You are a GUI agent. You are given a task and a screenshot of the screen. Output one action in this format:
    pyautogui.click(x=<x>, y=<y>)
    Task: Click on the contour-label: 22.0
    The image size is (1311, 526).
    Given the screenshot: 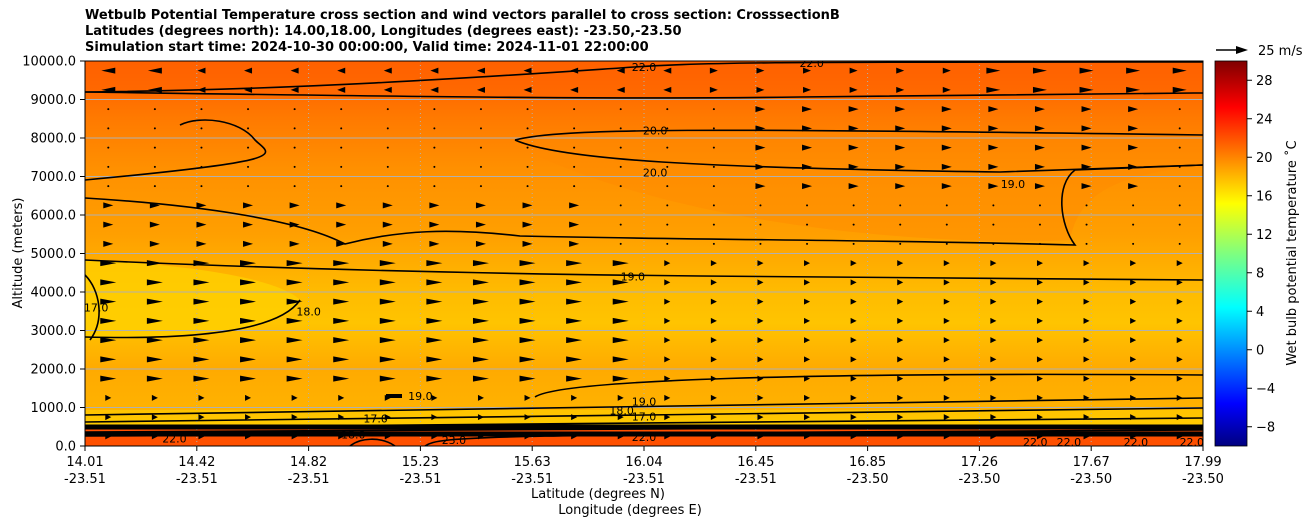 What is the action you would take?
    pyautogui.click(x=811, y=63)
    